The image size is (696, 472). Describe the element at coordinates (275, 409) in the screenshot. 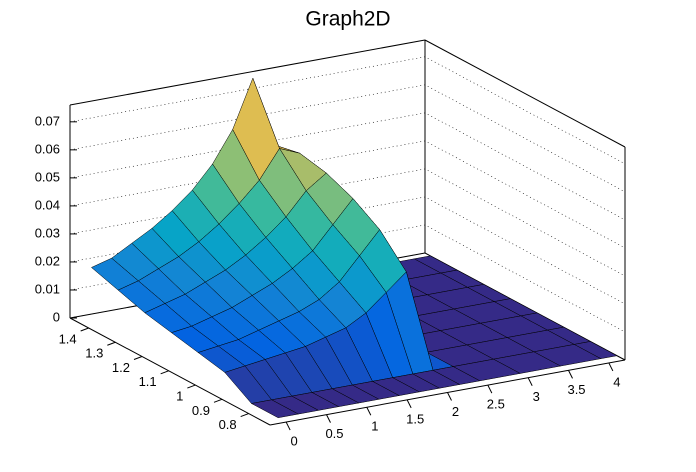

I see `surface-cell` at that location.